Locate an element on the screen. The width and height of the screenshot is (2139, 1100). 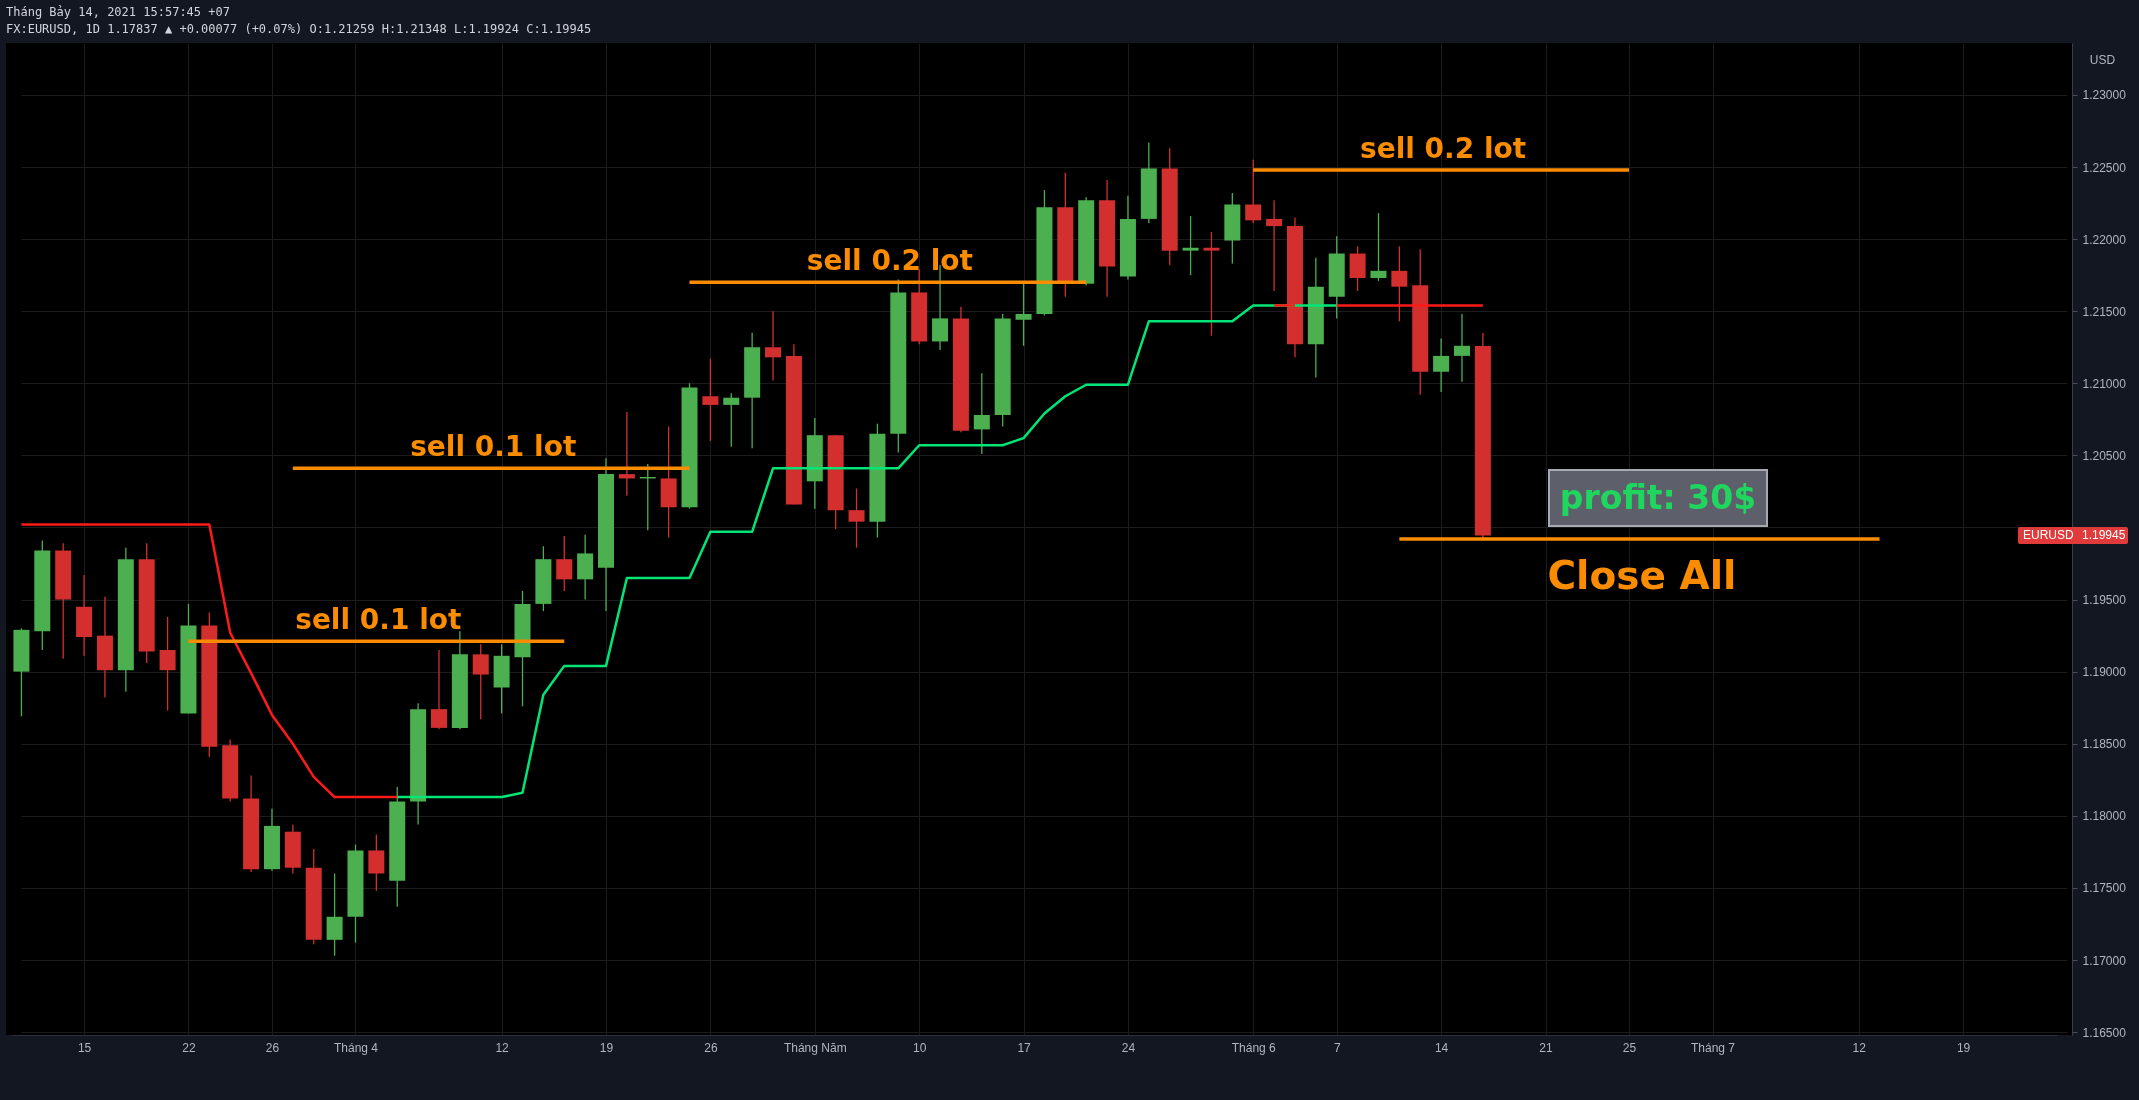
x-tick-label: 10 is located at coordinates (919, 1047).